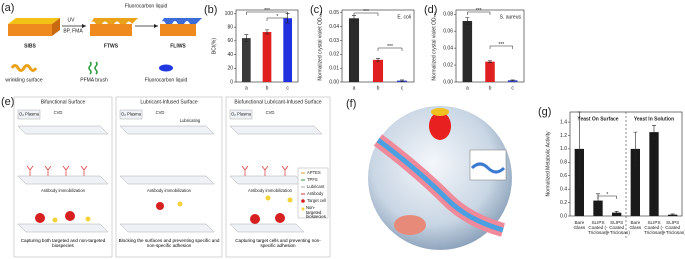 The image size is (685, 259). I want to click on y-tick-label: 0.01, so click(334, 68).